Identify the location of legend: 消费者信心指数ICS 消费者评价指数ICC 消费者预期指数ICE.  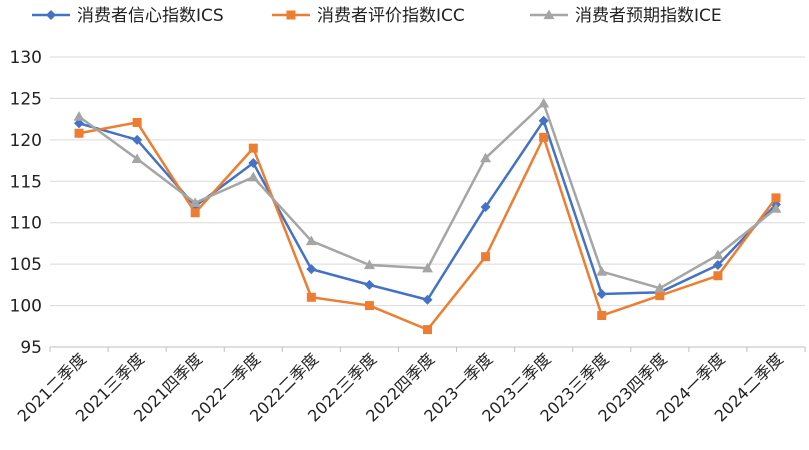
(377, 16).